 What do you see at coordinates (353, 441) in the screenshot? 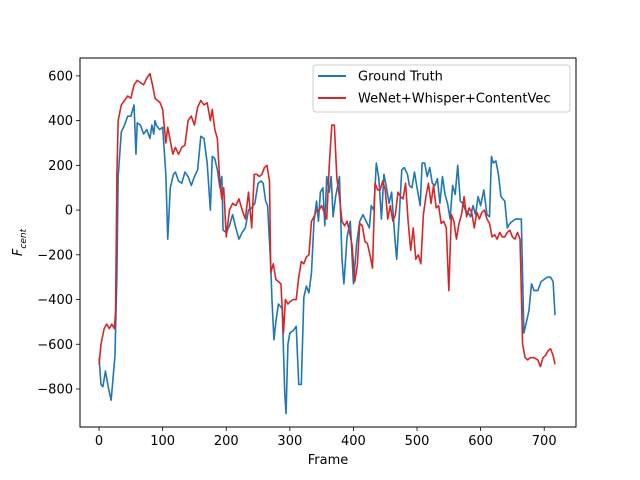
I see `x-tick-label: 400` at bounding box center [353, 441].